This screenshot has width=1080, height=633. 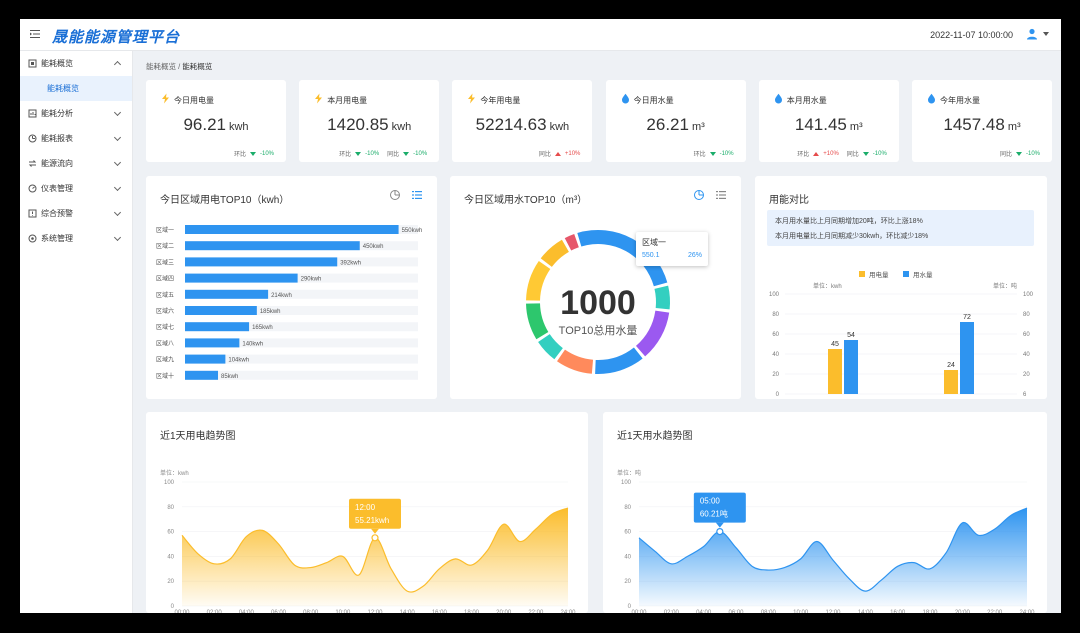 I want to click on stat-compare-label: 环比, so click(x=699, y=155).